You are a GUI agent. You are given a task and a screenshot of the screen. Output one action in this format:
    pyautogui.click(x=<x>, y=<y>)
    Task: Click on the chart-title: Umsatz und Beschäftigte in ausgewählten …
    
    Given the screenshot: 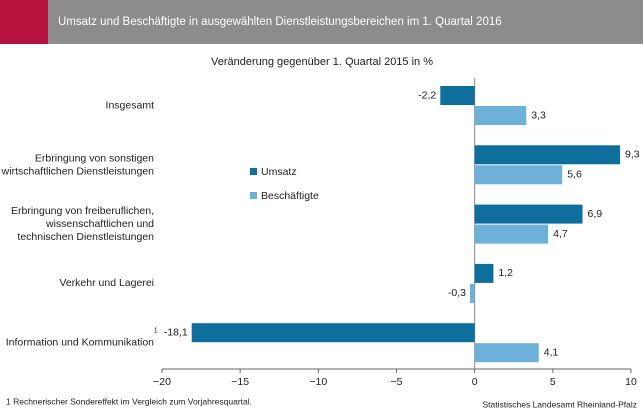 What is the action you would take?
    pyautogui.click(x=280, y=22)
    